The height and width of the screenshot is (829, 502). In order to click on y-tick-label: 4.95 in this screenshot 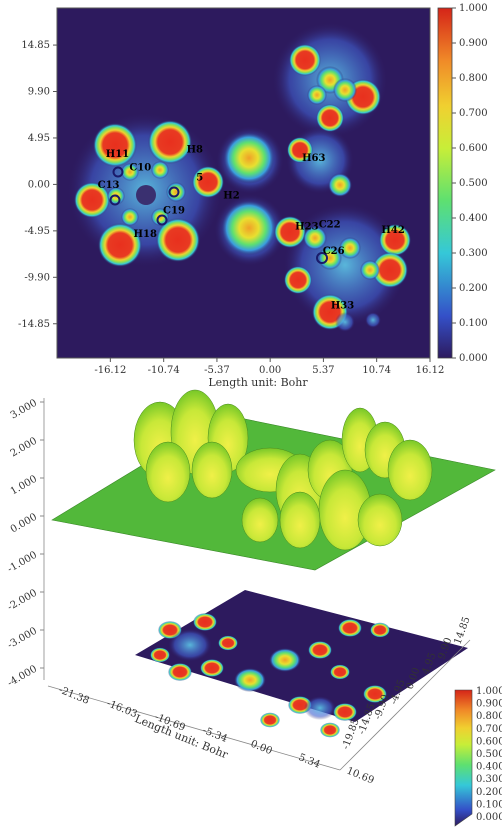, I will do `click(39, 138)`.